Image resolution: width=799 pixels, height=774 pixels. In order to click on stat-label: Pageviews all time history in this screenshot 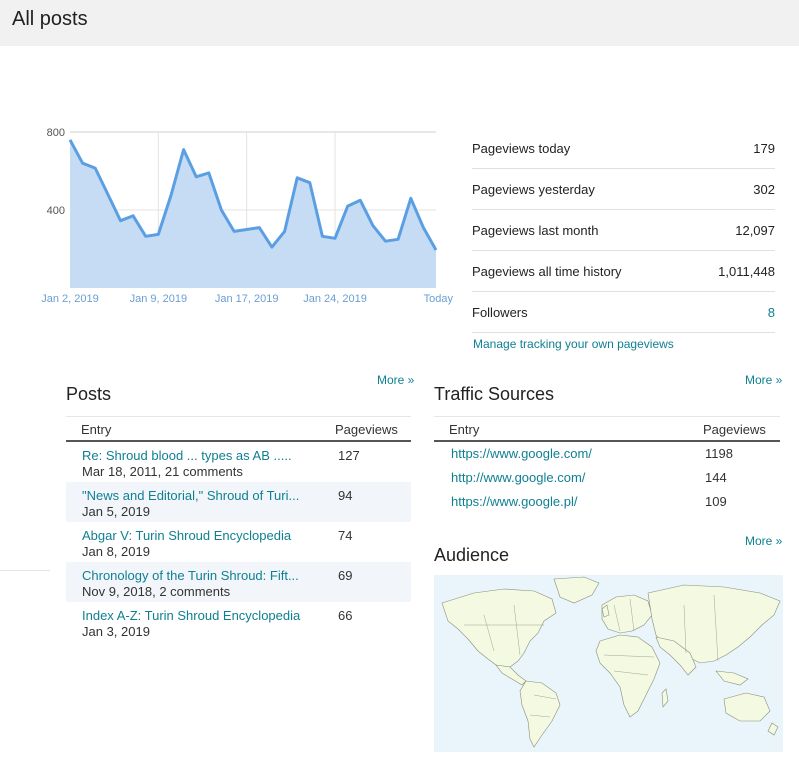, I will do `click(547, 271)`.